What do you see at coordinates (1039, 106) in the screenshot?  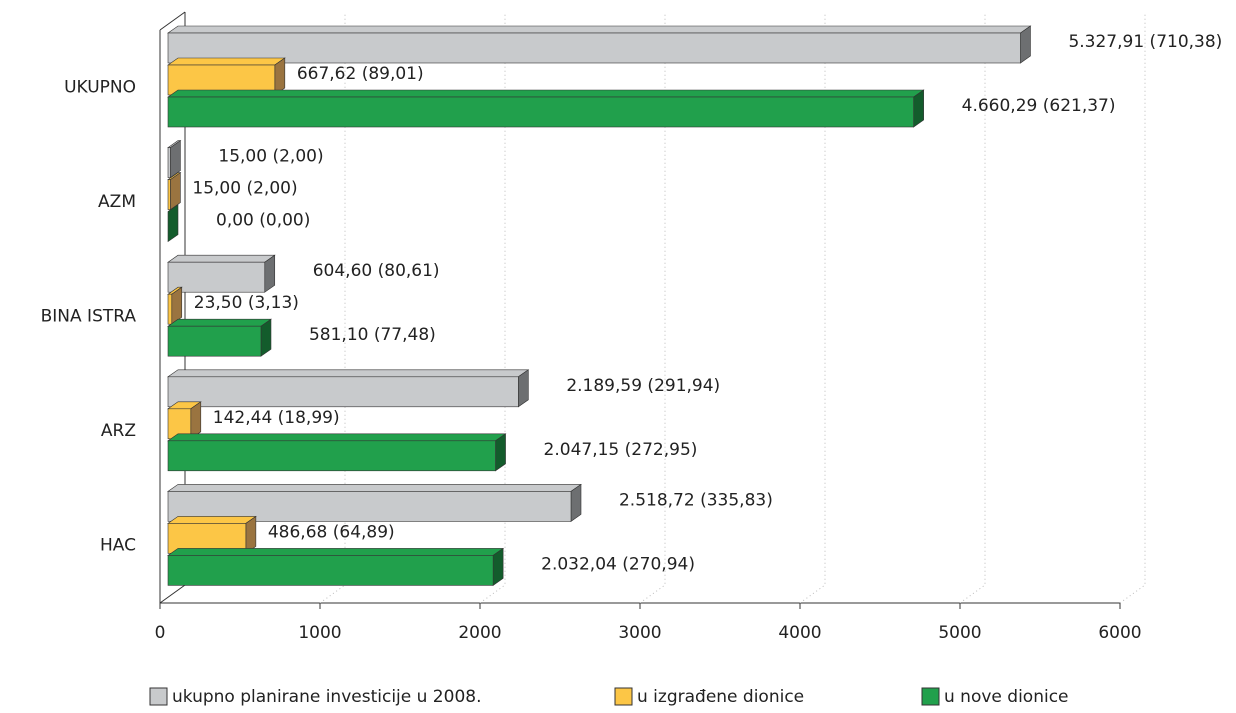 I see `value-label: 4.660,29 (621,37)` at bounding box center [1039, 106].